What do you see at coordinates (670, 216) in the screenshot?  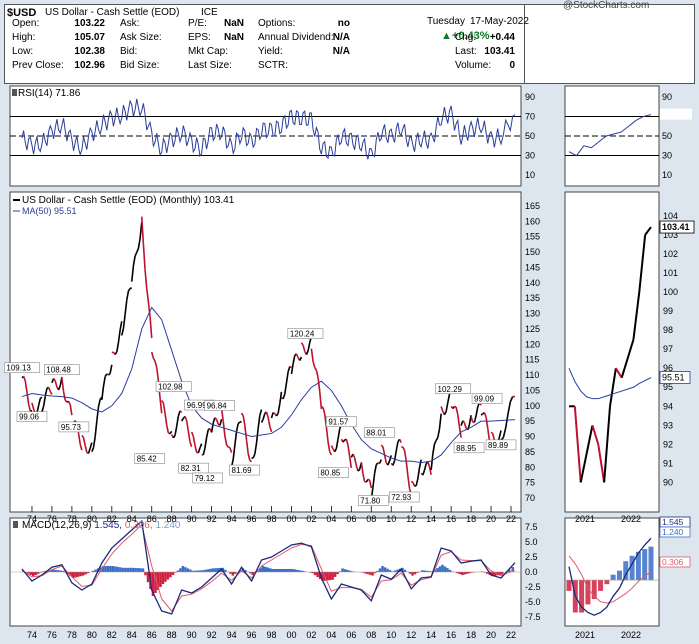 I see `price-zoom-axis-tick: 104` at bounding box center [670, 216].